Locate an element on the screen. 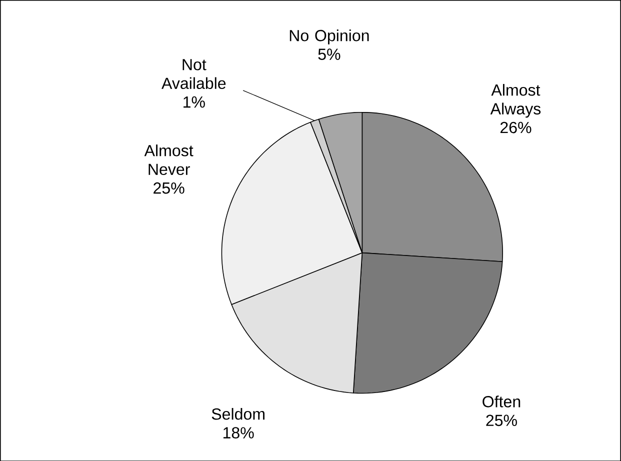 The image size is (621, 461). data-label: 26% is located at coordinates (516, 127).